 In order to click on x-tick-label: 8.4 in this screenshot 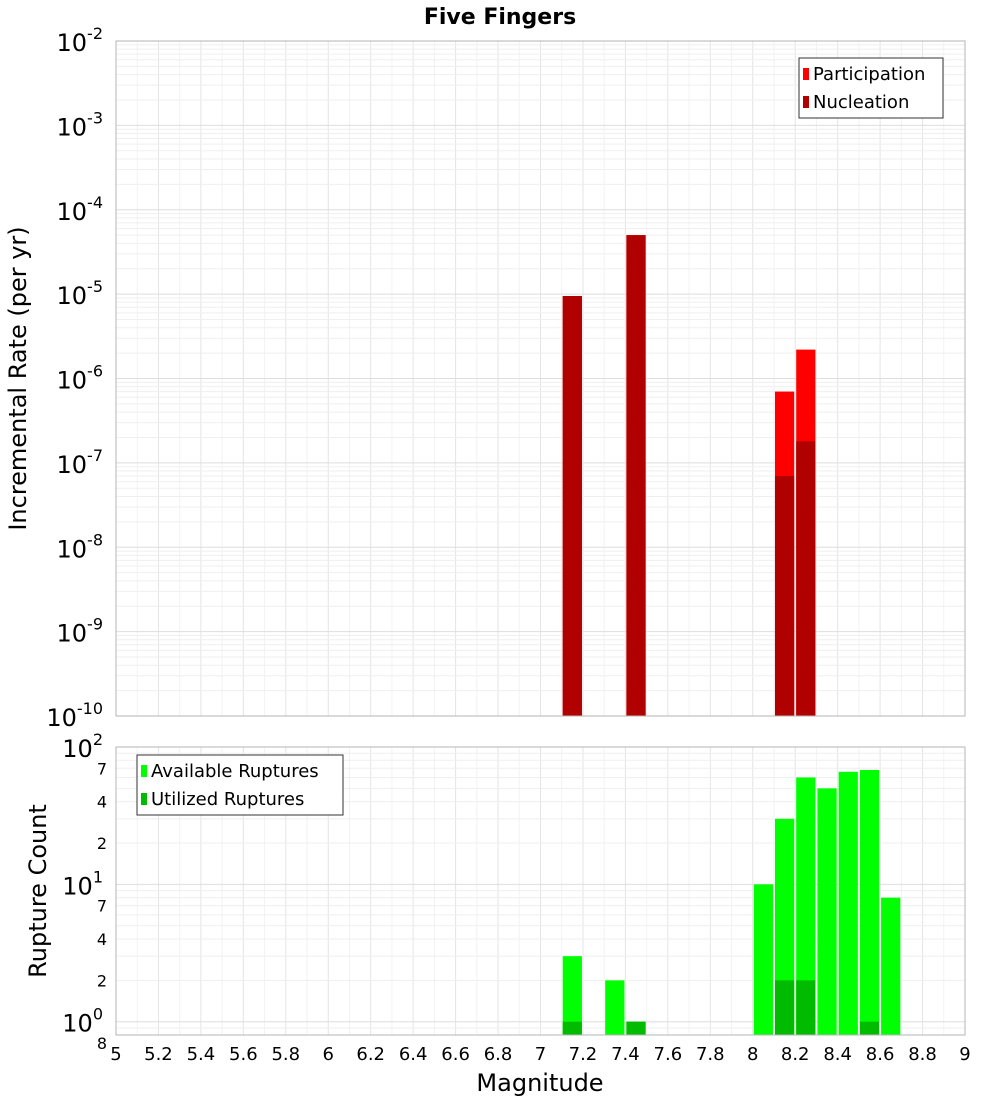, I will do `click(837, 1054)`.